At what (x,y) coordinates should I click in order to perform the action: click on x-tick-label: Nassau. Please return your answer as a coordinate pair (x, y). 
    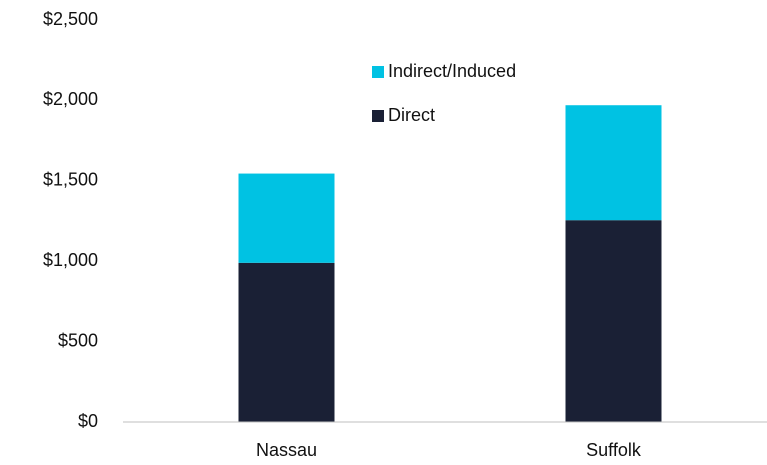
    Looking at the image, I should click on (286, 450).